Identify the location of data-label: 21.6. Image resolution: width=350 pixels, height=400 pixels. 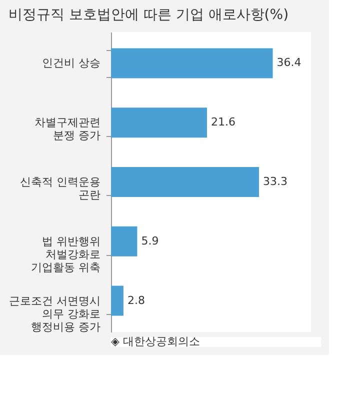
(223, 122).